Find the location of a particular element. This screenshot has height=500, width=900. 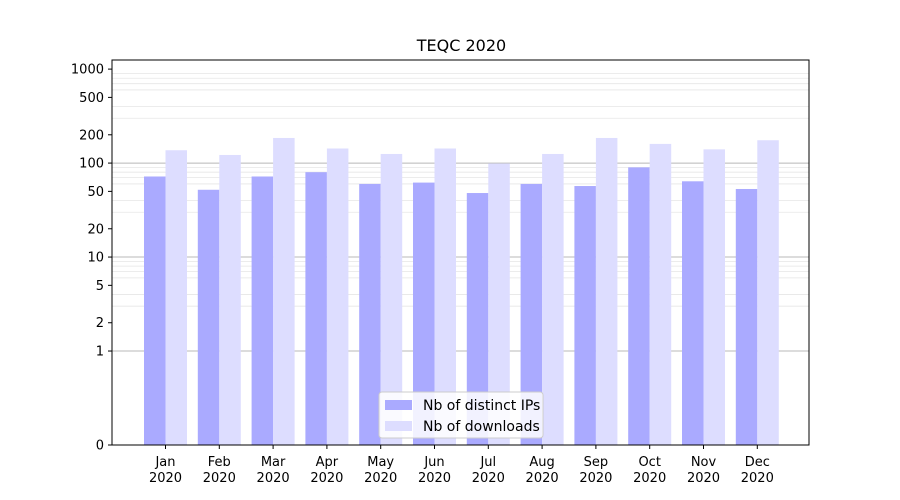

x-tick-label-month: Feb is located at coordinates (219, 462).